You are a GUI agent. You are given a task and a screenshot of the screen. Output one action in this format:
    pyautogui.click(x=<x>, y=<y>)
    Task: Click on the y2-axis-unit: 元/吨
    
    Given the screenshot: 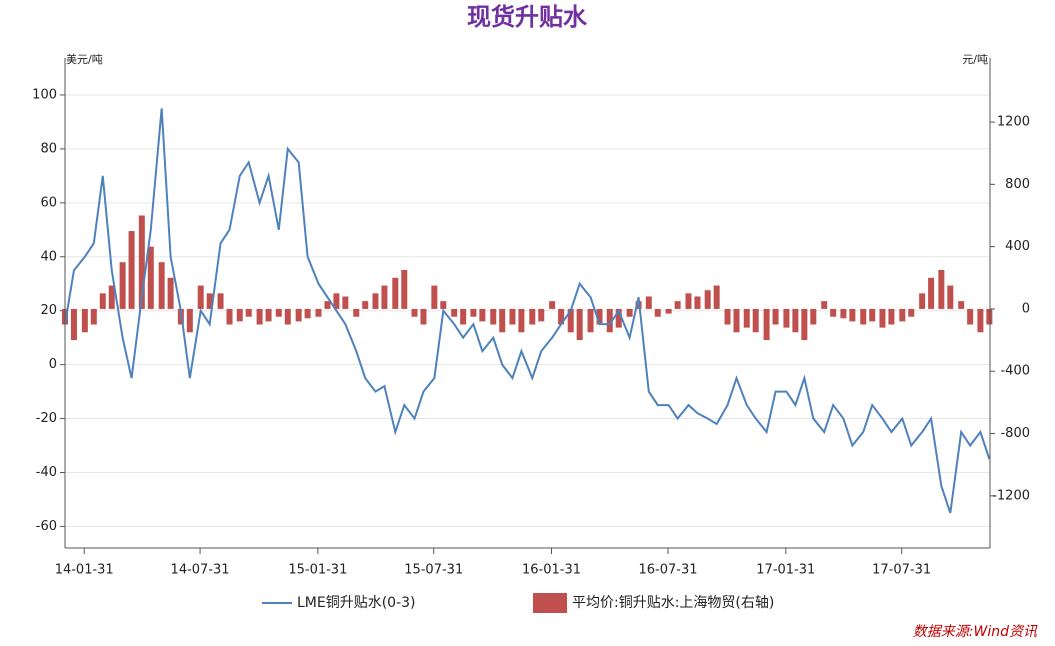 What is the action you would take?
    pyautogui.click(x=975, y=59)
    